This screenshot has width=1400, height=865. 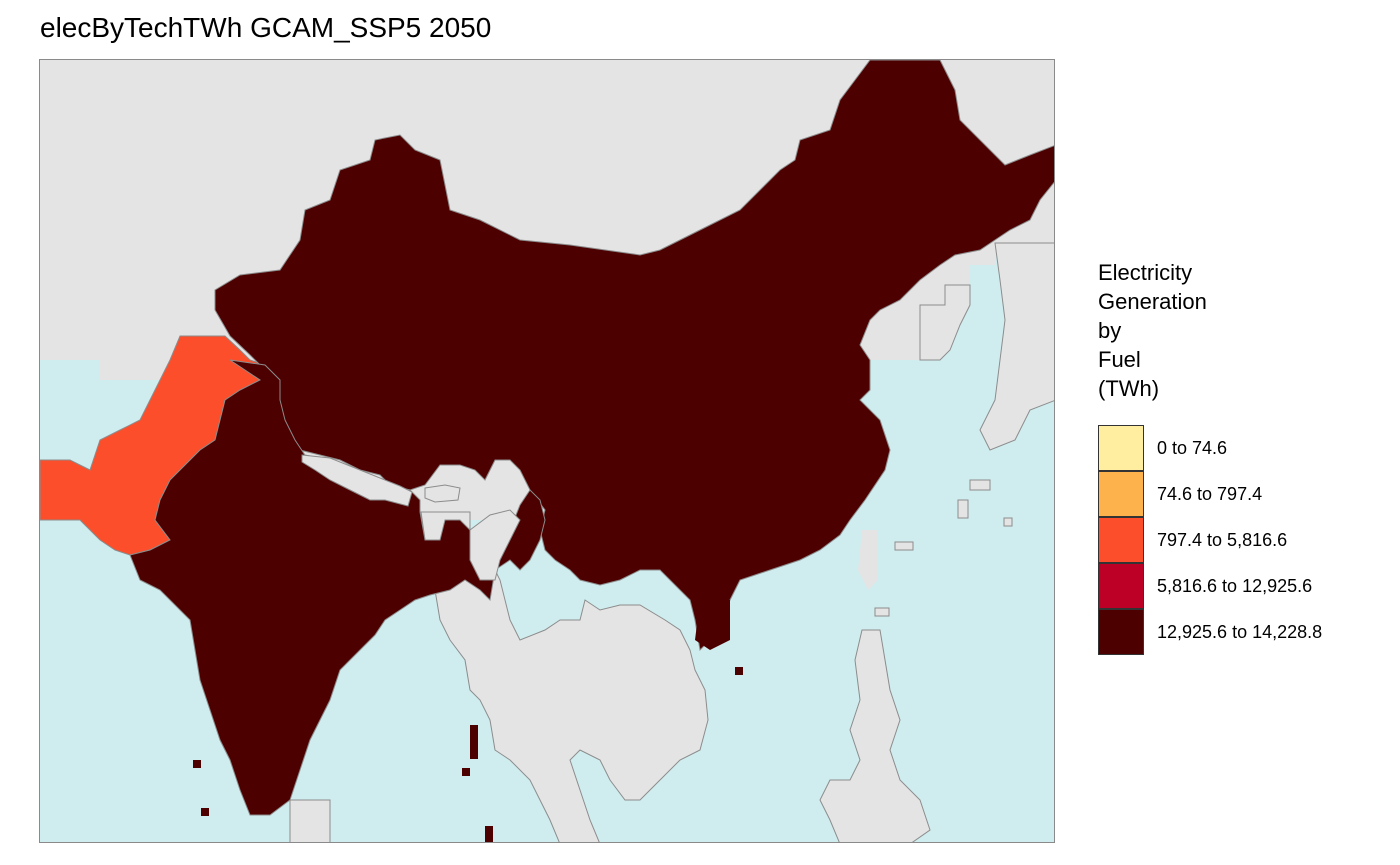 What do you see at coordinates (495, 545) in the screenshot?
I see `myanmar-land` at bounding box center [495, 545].